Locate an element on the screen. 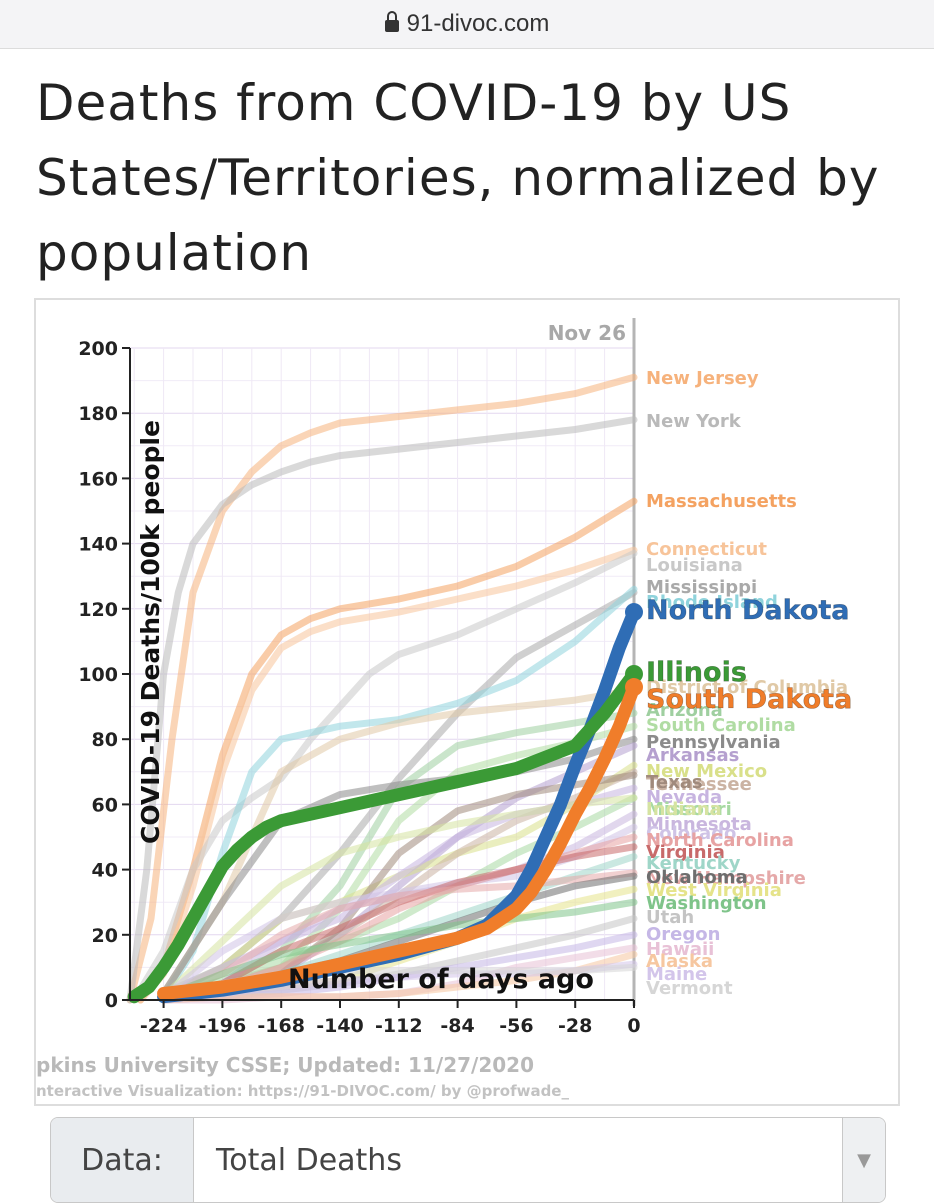 This screenshot has width=934, height=1203. series-line-district-of-columbia is located at coordinates (399, 841).